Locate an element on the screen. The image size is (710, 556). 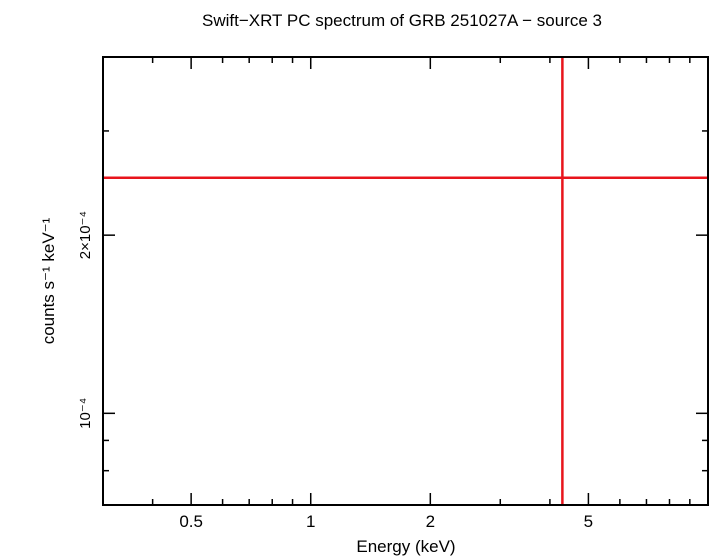
y-axis-label: counts s⁻¹ keV⁻¹ is located at coordinates (48, 280).